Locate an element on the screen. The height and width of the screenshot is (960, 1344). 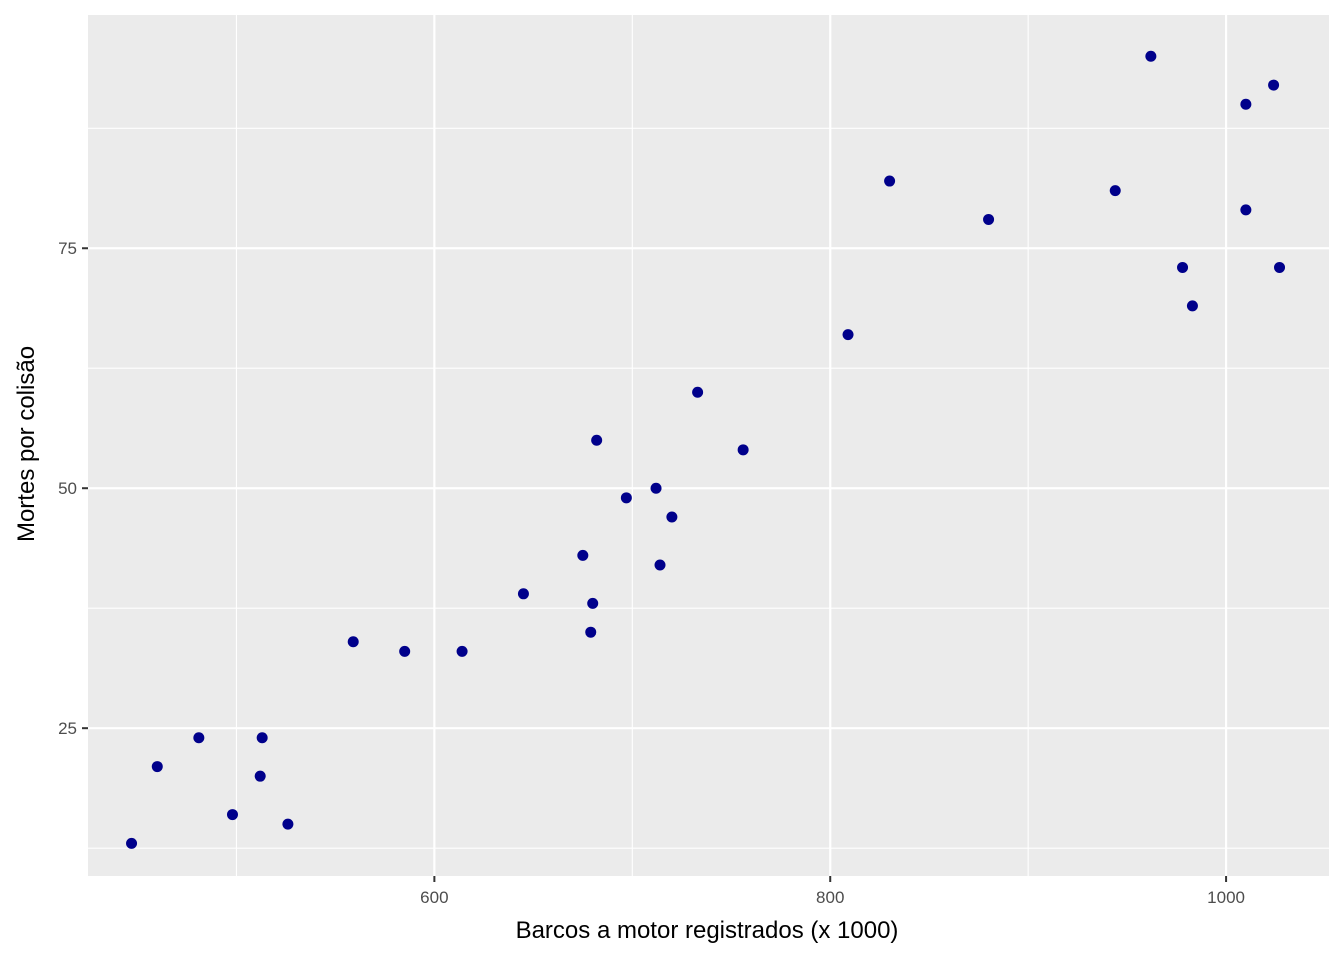
y-tick-label: 50 is located at coordinates (67, 488).